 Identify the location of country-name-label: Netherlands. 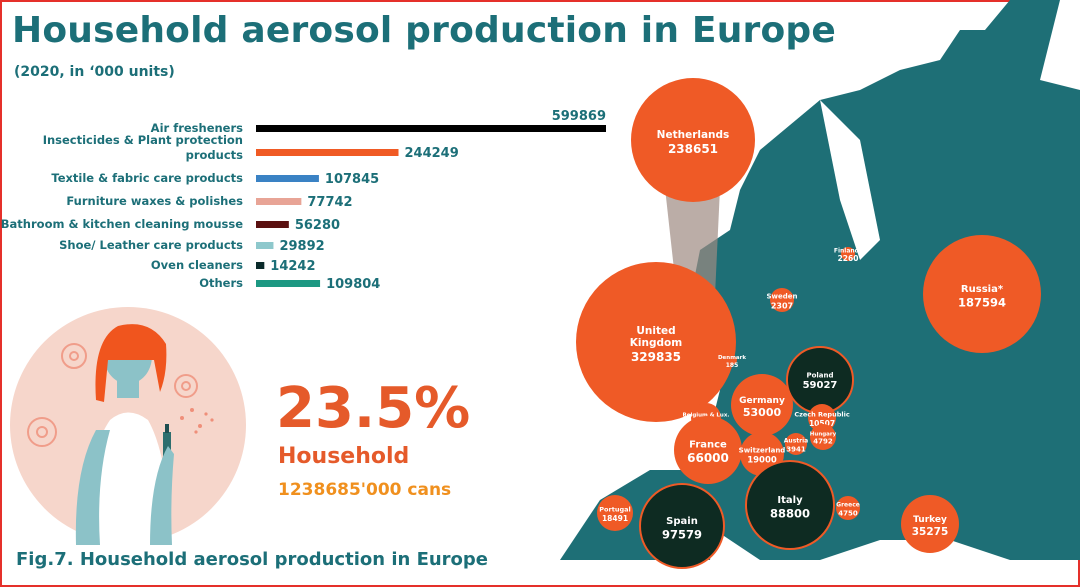
(693, 135).